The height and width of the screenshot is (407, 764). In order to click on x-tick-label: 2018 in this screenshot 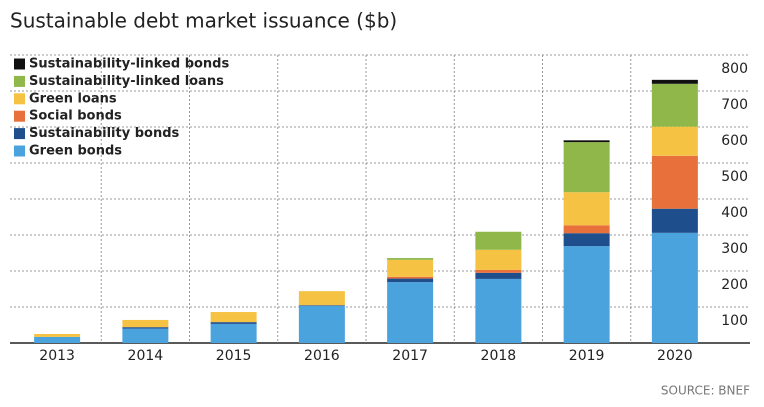, I will do `click(499, 356)`.